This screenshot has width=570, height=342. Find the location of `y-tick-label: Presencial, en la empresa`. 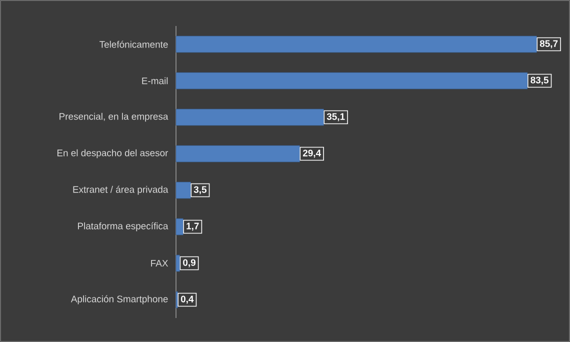

y-tick-label: Presencial, en la empresa is located at coordinates (114, 117).